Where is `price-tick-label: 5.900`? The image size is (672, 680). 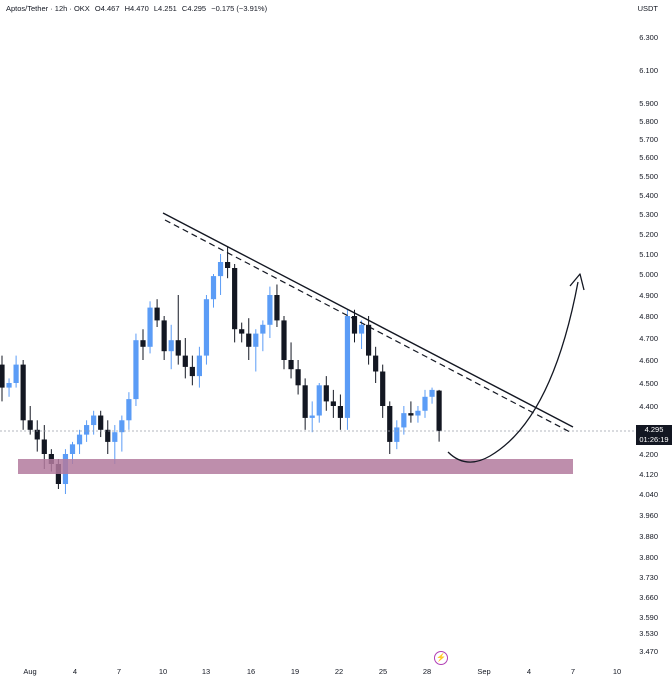 price-tick-label: 5.900 is located at coordinates (648, 103).